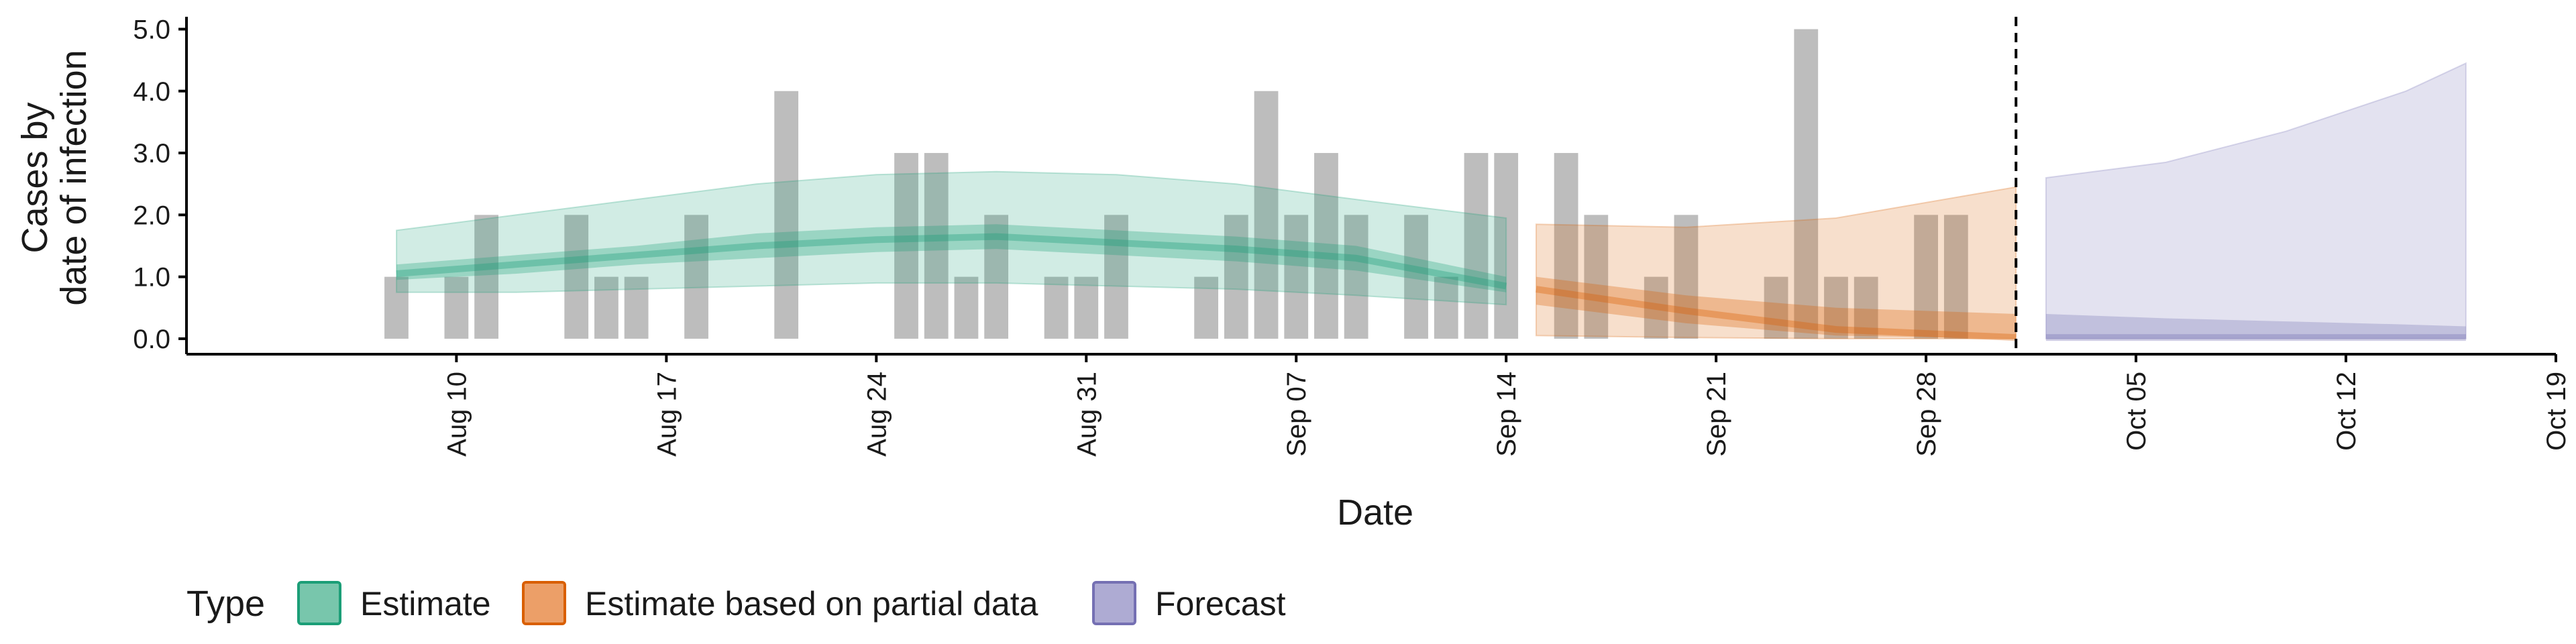 The height and width of the screenshot is (644, 2576). I want to click on x-tick-label: Aug 31, so click(1087, 414).